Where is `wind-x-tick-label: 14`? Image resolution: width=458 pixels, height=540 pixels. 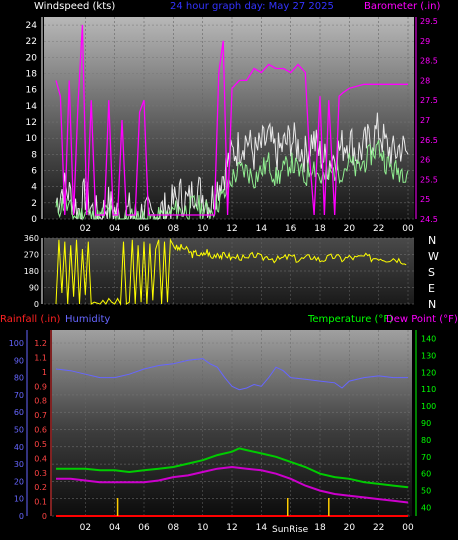 wind-x-tick-label: 14 is located at coordinates (262, 229).